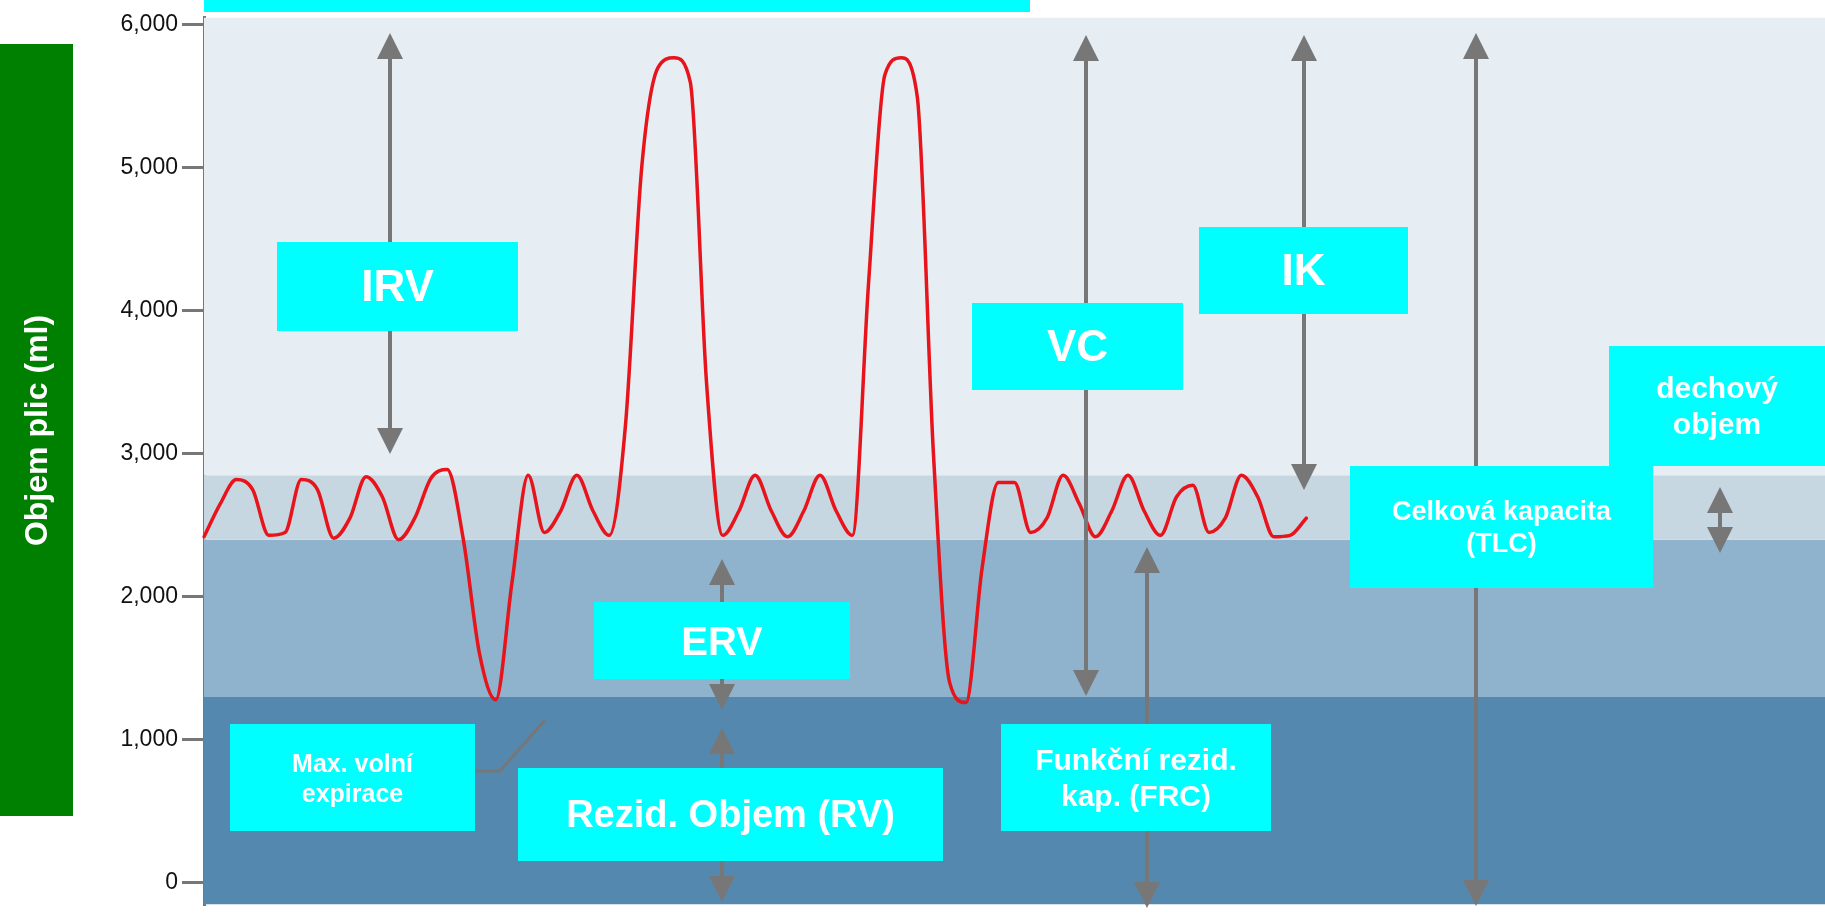 The image size is (1825, 922). Describe the element at coordinates (1077, 346) in the screenshot. I see `callout-box: VC` at that location.